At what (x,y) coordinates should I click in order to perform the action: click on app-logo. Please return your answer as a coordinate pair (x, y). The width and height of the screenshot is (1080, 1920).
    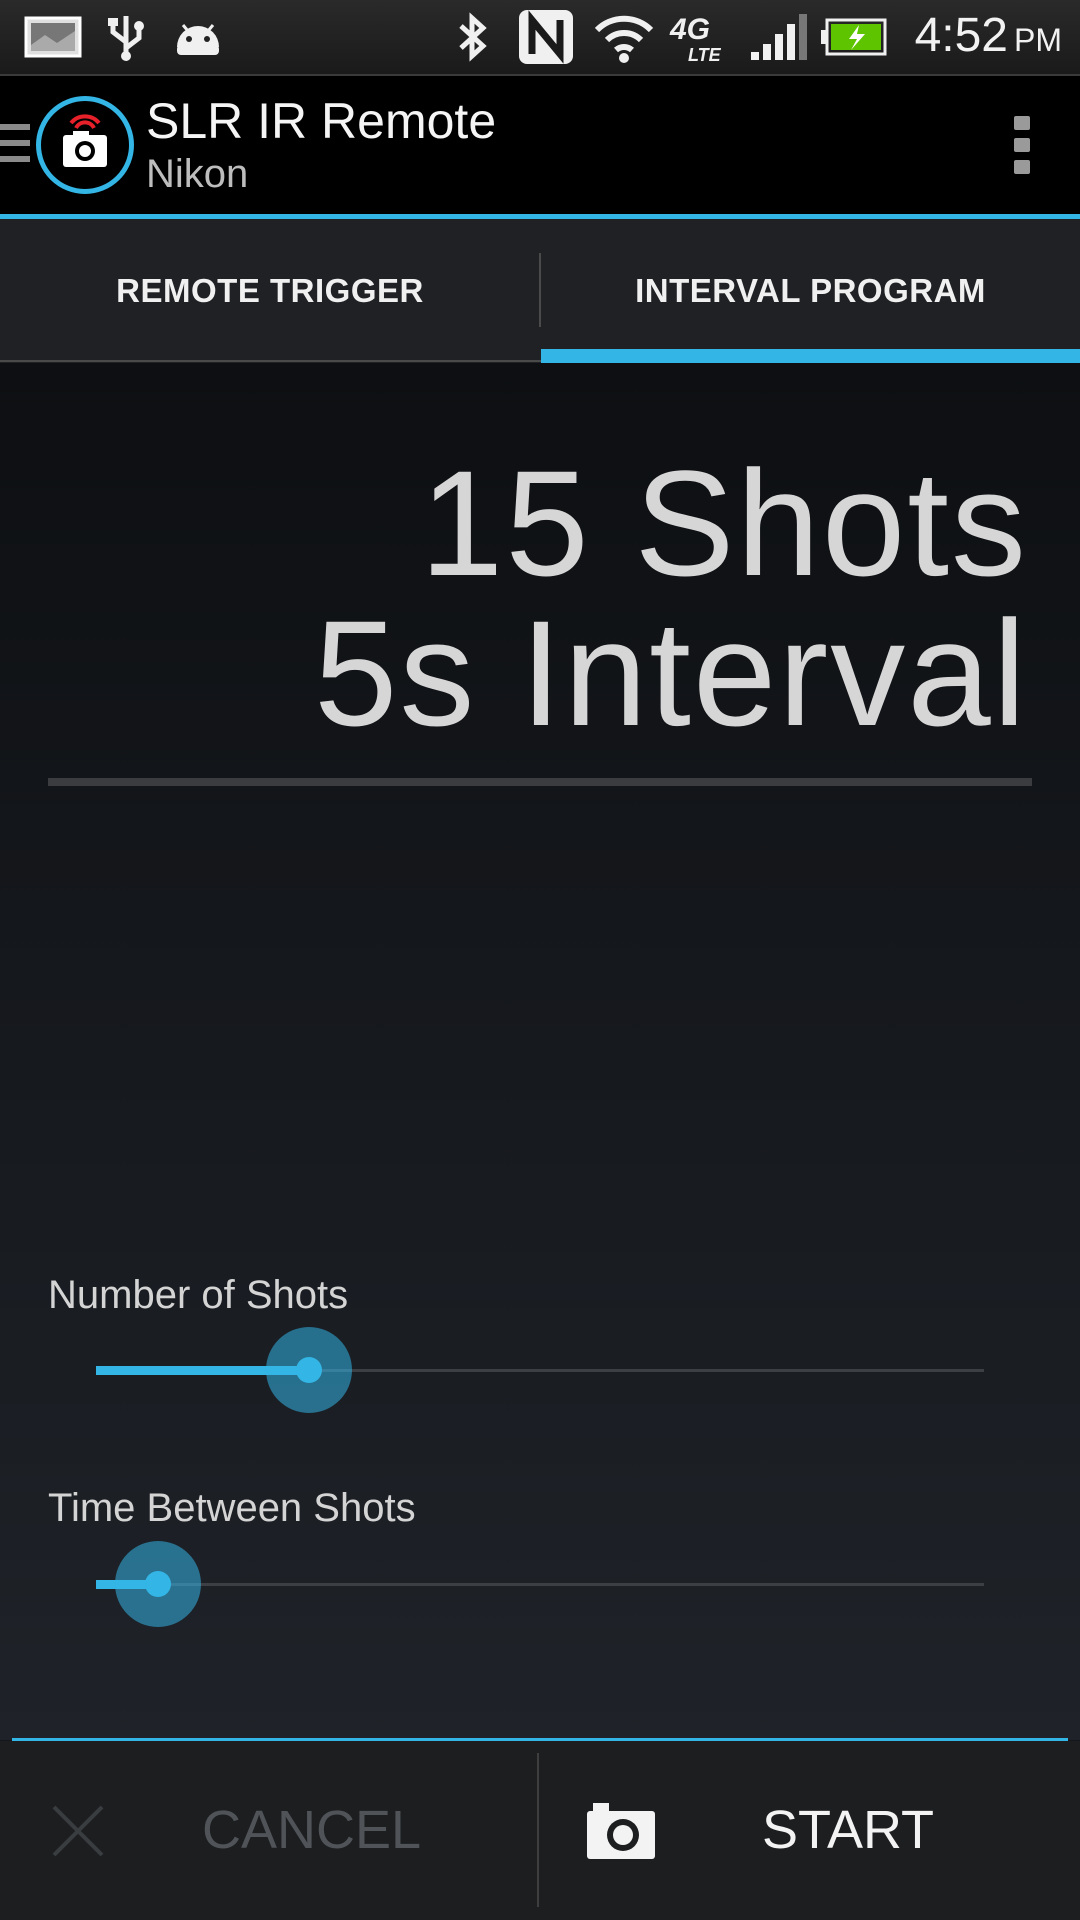
    Looking at the image, I should click on (85, 145).